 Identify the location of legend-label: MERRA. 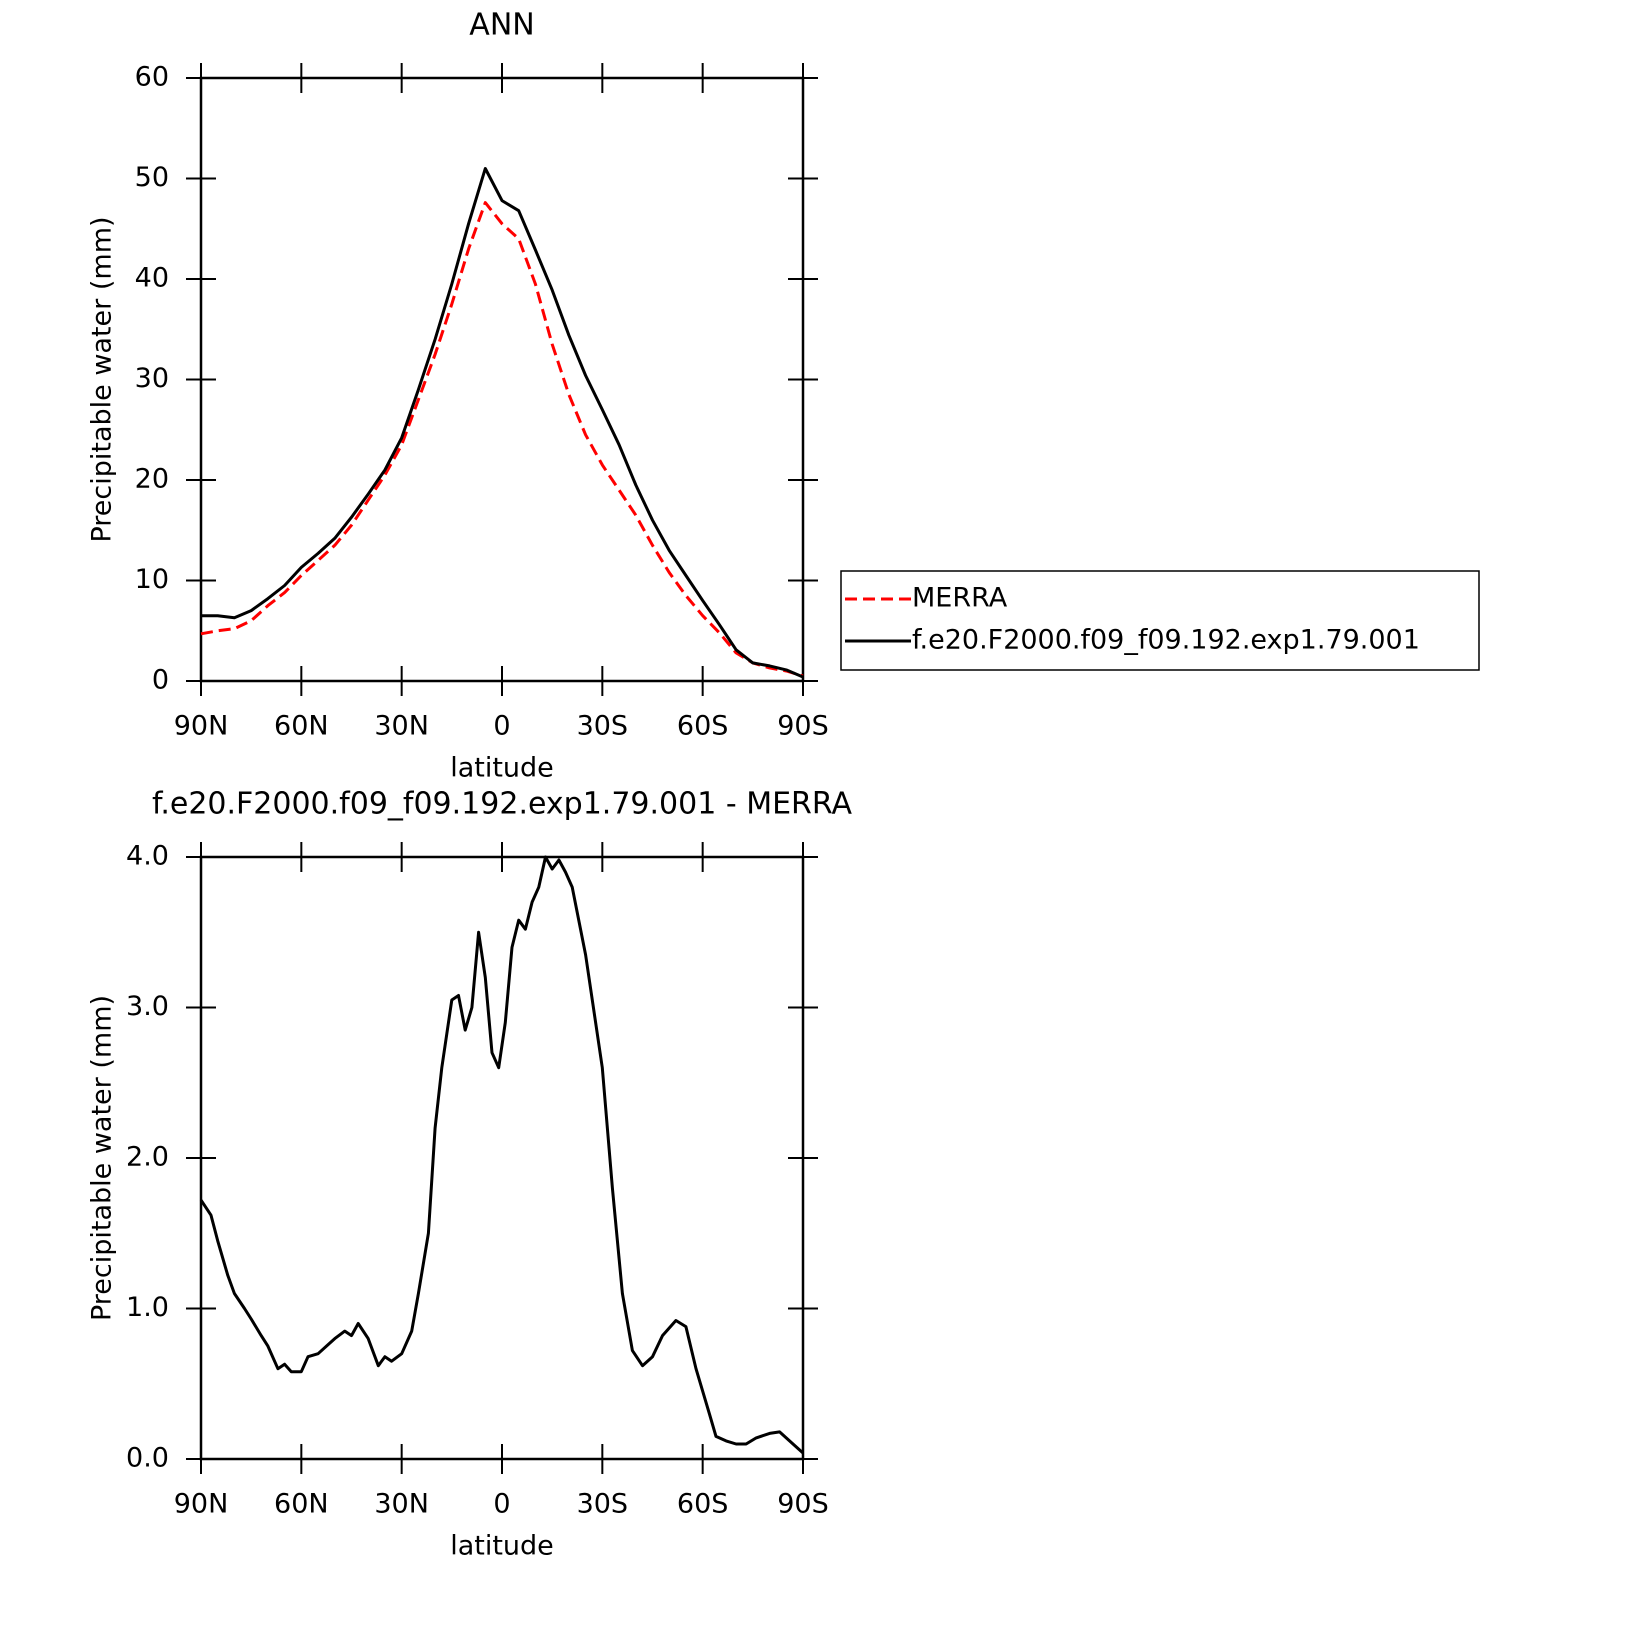
(960, 598).